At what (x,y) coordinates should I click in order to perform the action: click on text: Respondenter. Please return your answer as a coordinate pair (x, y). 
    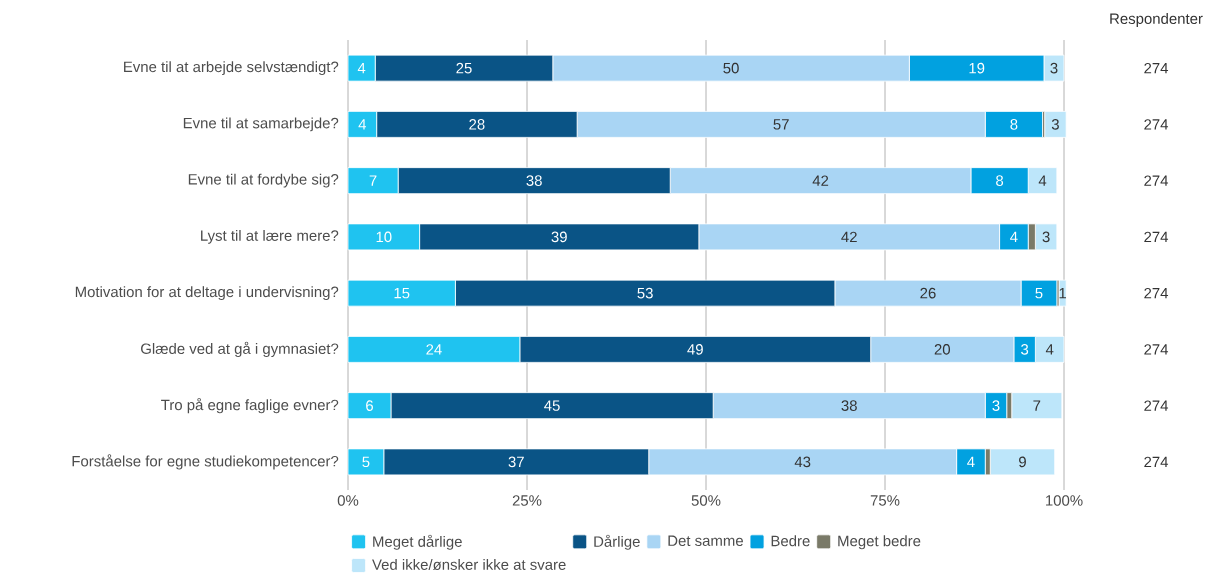
    Looking at the image, I should click on (1156, 20).